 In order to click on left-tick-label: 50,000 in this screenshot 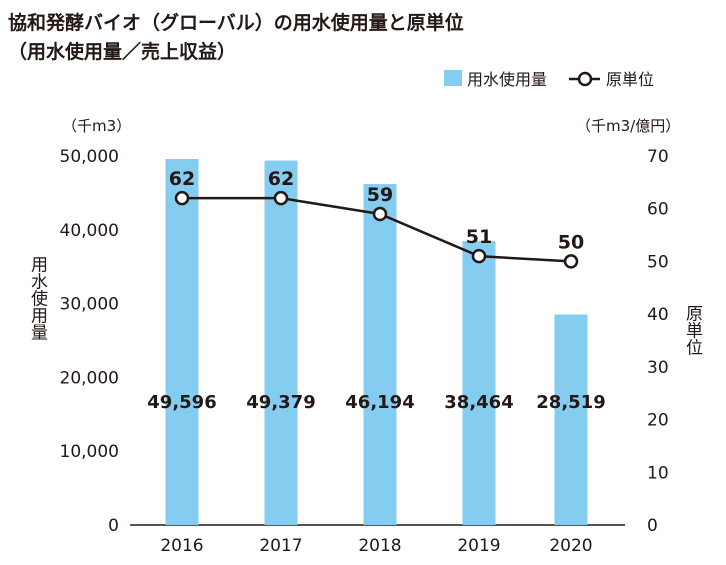, I will do `click(89, 157)`.